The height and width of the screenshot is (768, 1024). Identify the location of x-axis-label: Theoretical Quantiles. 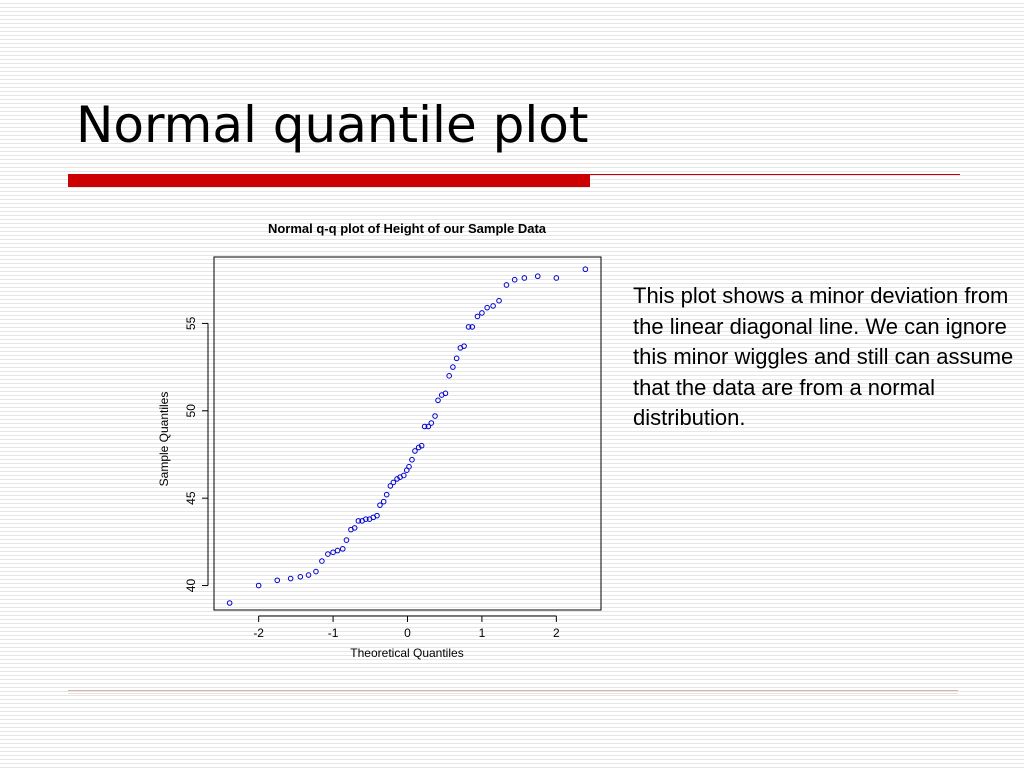
(406, 653).